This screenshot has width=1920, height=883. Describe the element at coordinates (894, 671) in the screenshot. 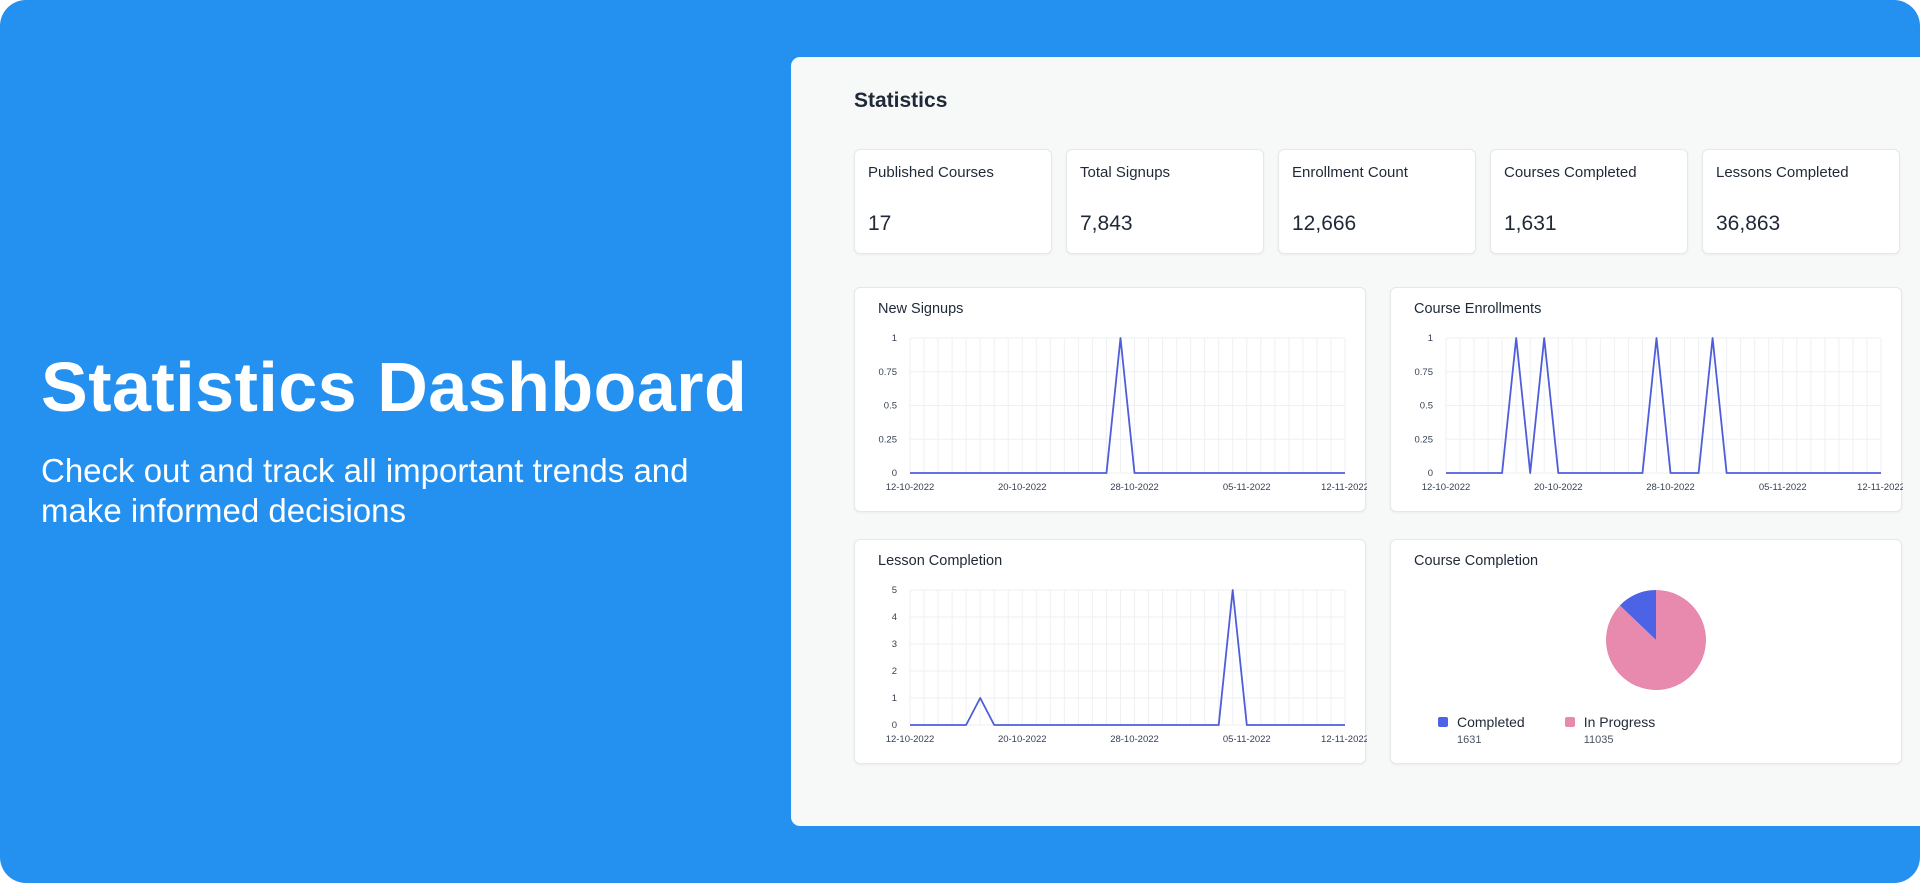

I see `y-tick-label: 2` at that location.